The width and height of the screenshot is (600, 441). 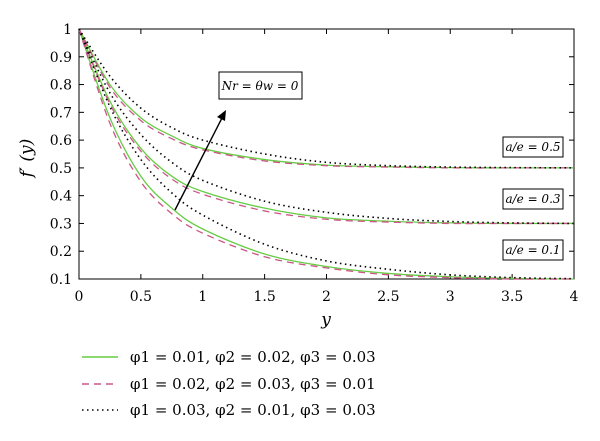 I want to click on y-tick-label: 0.6, so click(x=61, y=141).